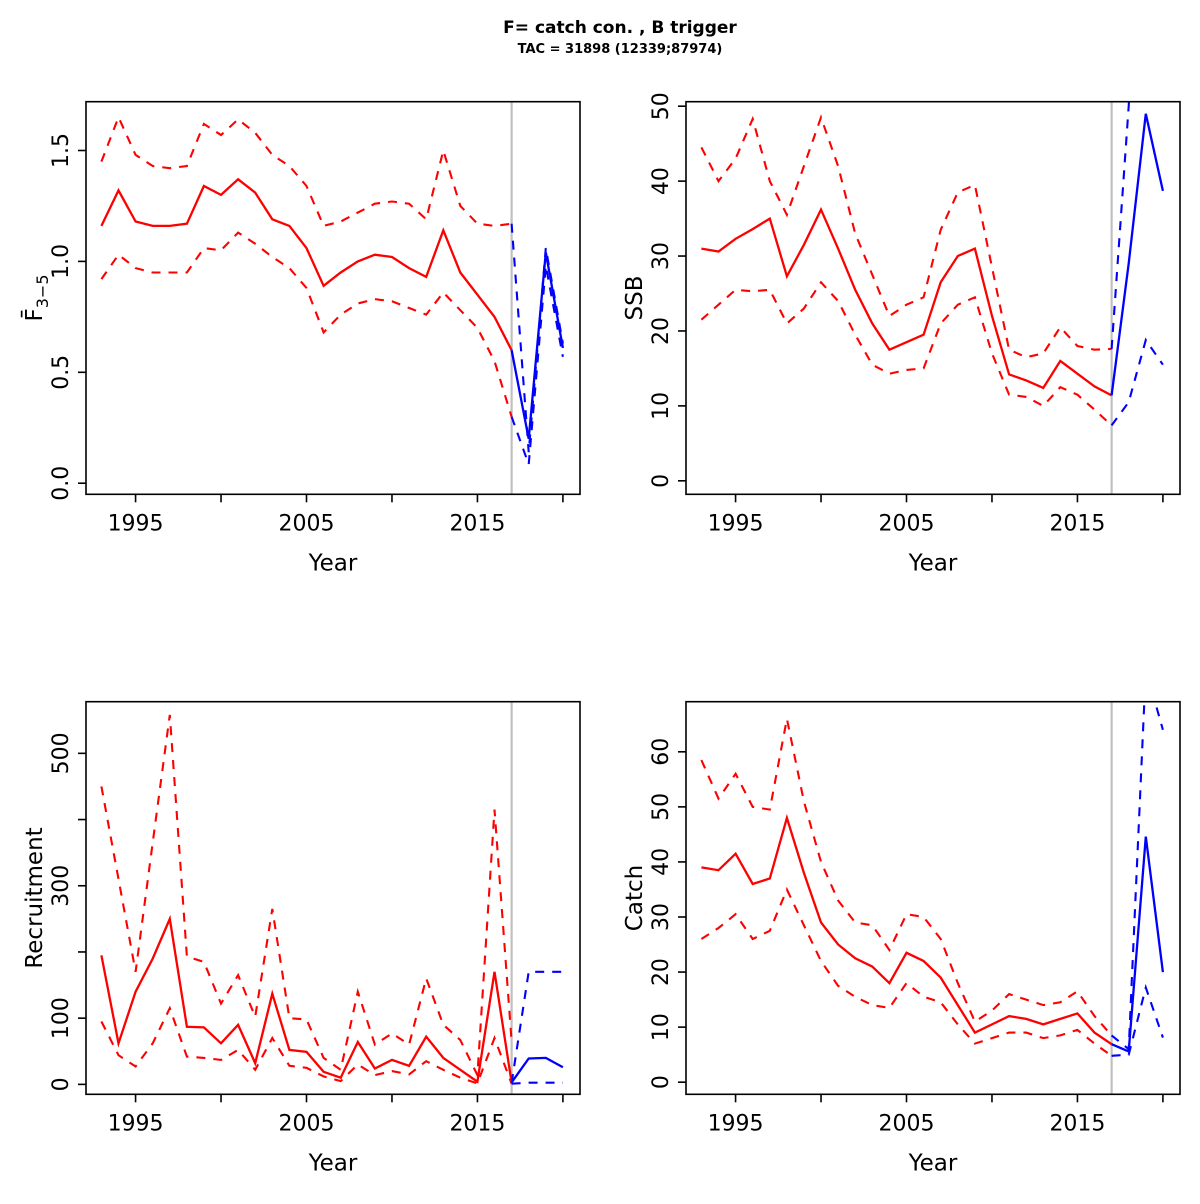 Image resolution: width=1200 pixels, height=1204 pixels. Describe the element at coordinates (61, 261) in the screenshot. I see `y-tick-label: 1.0` at that location.